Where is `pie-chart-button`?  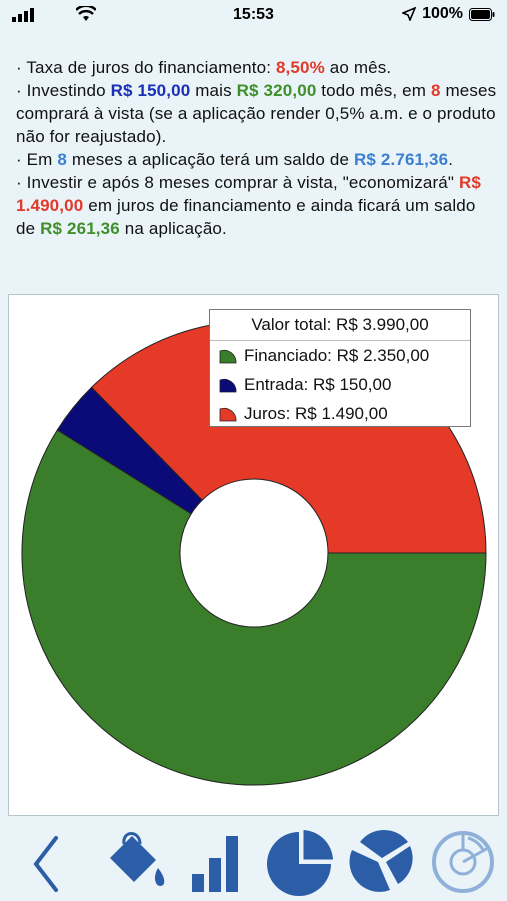
pie-chart-button is located at coordinates (299, 860).